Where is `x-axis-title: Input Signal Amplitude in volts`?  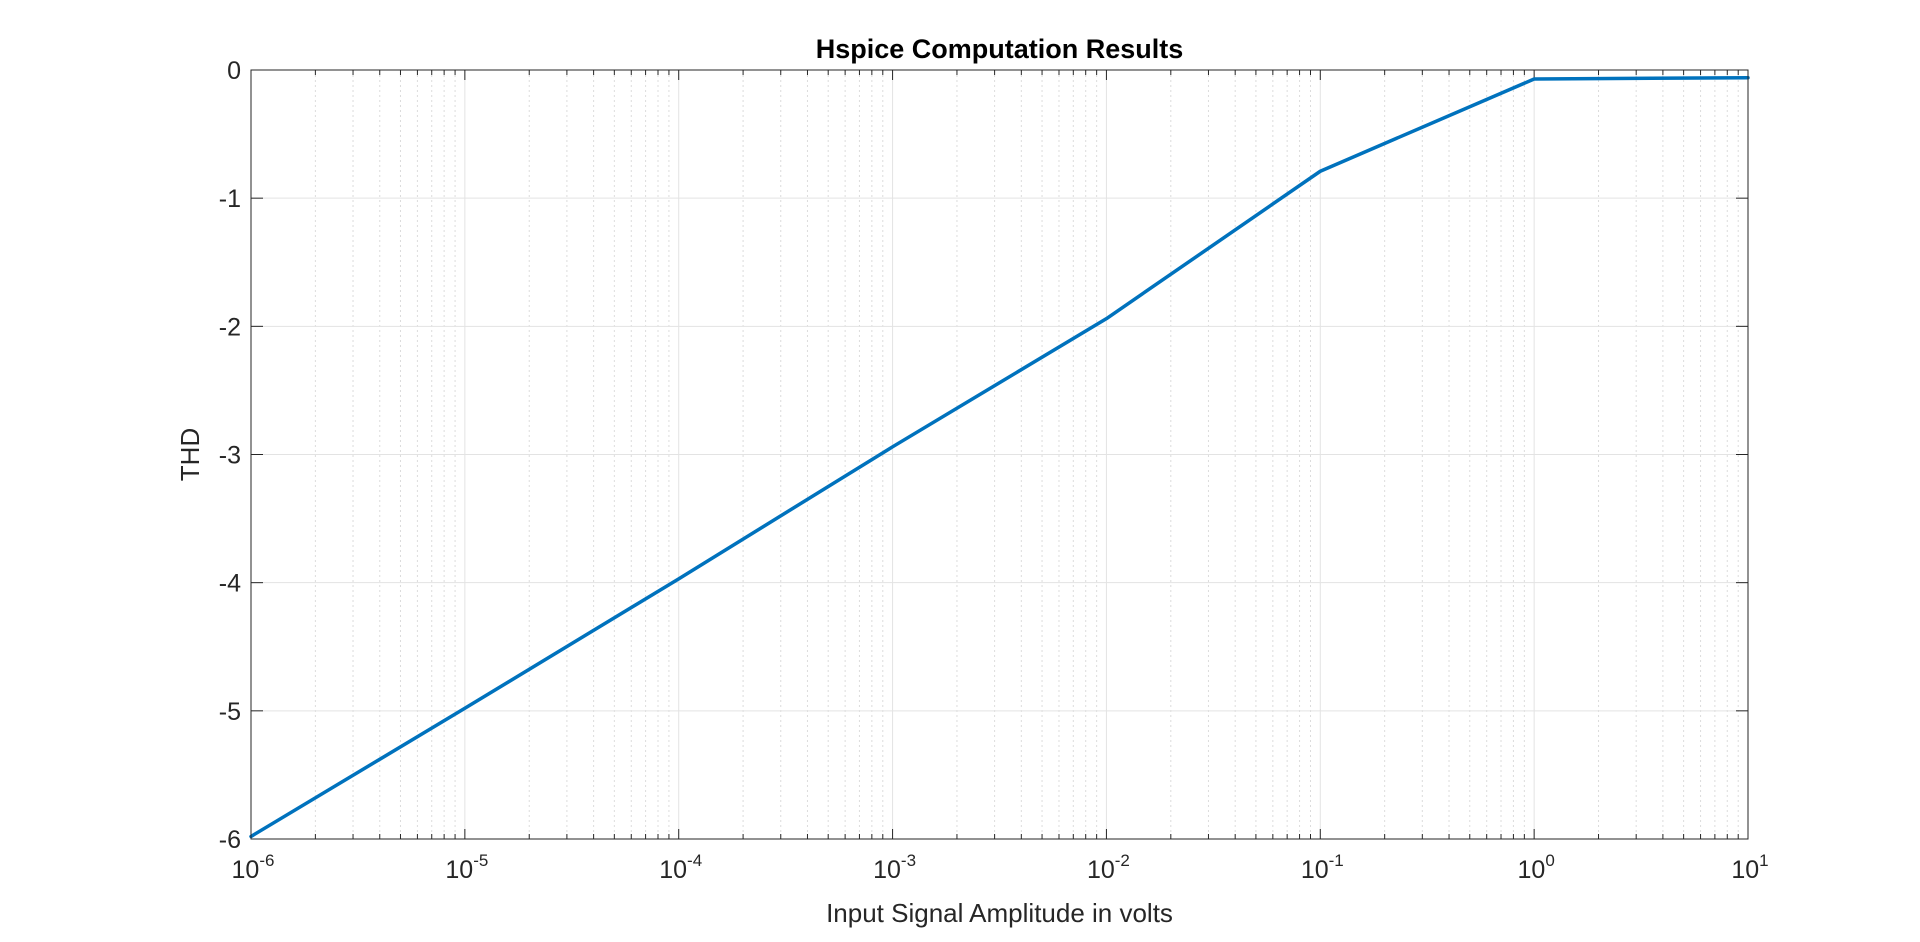
x-axis-title: Input Signal Amplitude in volts is located at coordinates (999, 913).